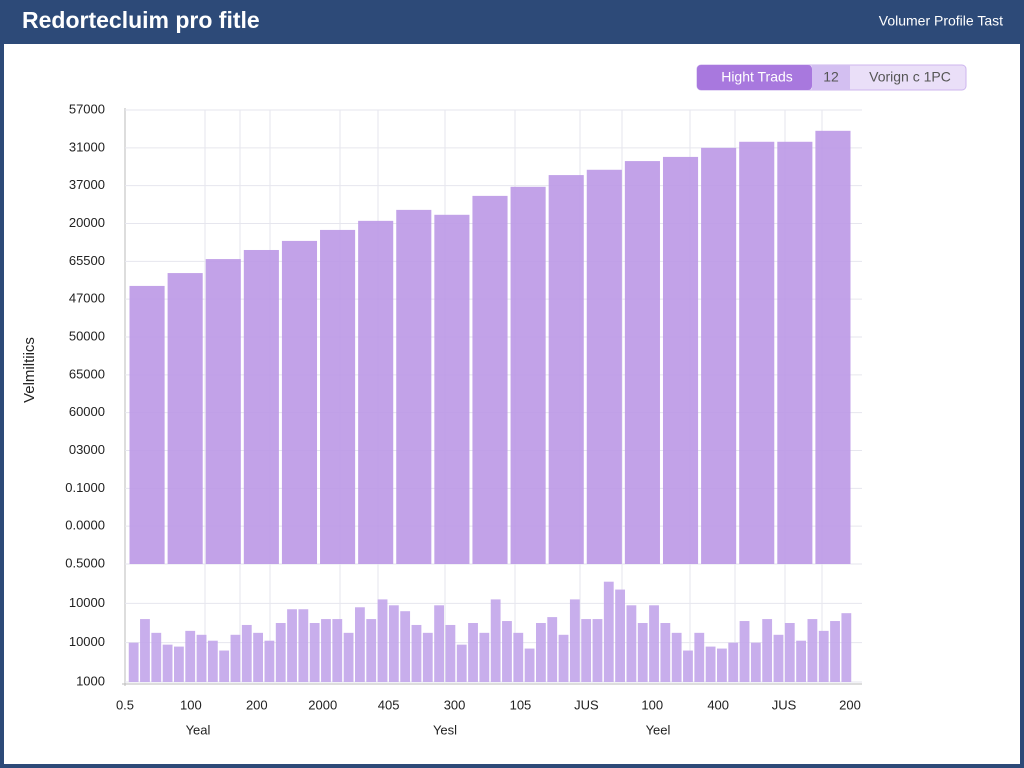 The width and height of the screenshot is (1024, 768). Describe the element at coordinates (445, 729) in the screenshot. I see `x-axis-title: Yesl` at that location.